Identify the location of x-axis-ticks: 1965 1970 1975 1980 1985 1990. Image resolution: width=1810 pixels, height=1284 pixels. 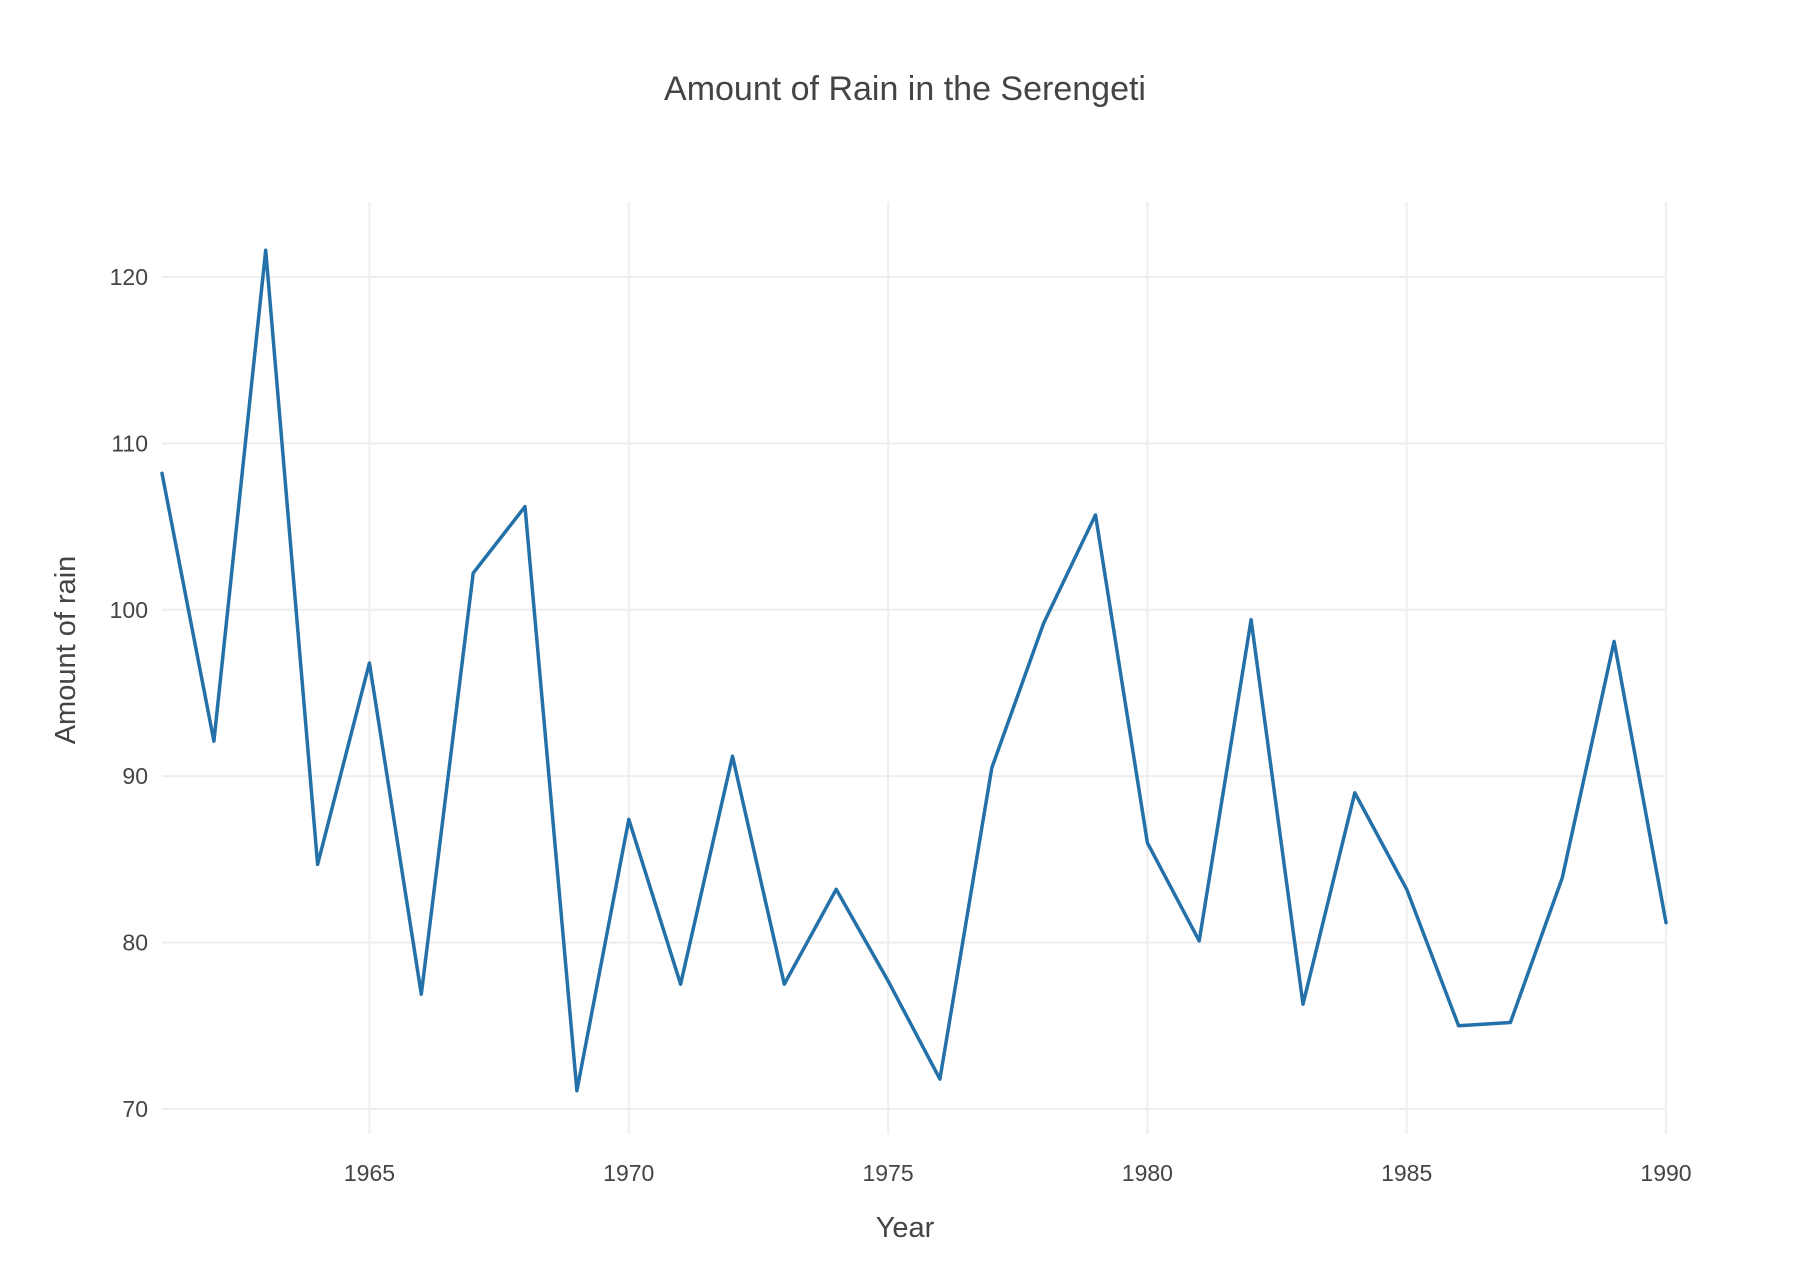
(1018, 1173).